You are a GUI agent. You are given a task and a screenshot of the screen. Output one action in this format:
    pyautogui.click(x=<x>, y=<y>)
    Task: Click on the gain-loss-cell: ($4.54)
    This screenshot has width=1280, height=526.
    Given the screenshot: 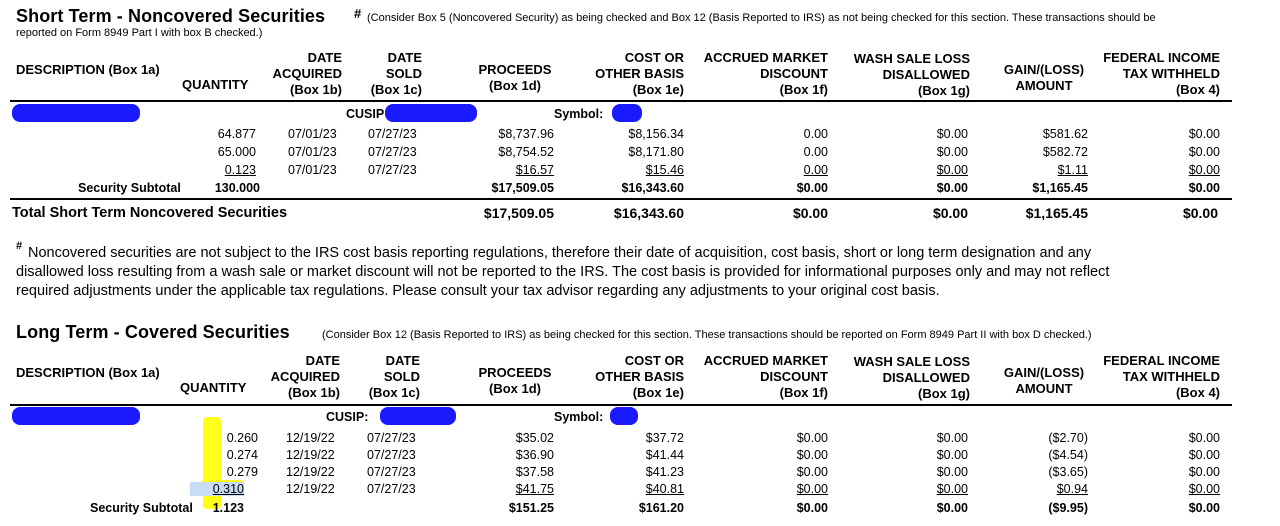 What is the action you would take?
    pyautogui.click(x=1068, y=455)
    